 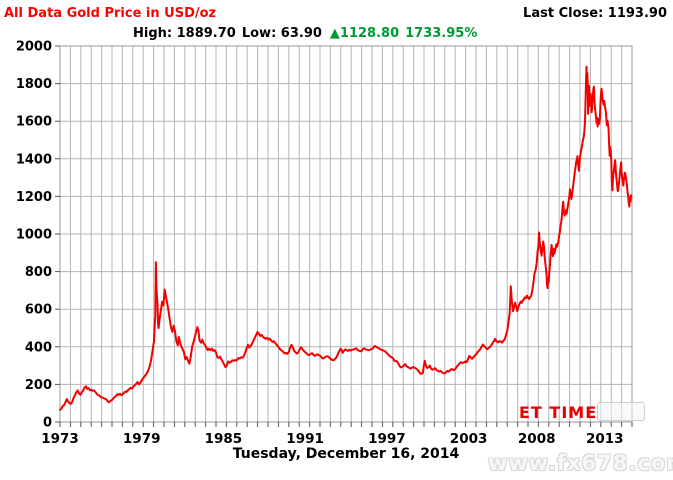 What do you see at coordinates (605, 439) in the screenshot?
I see `x-tick-label: 2013` at bounding box center [605, 439].